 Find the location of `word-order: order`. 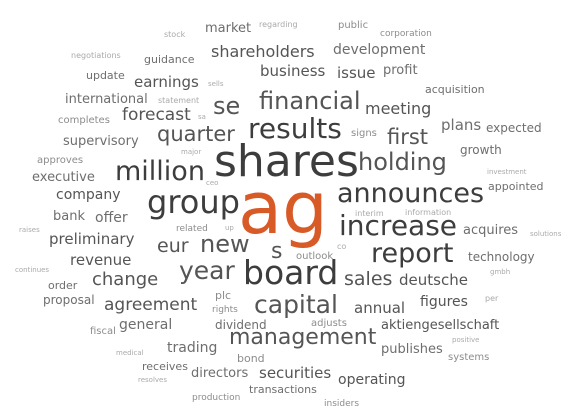

word-order: order is located at coordinates (63, 285).